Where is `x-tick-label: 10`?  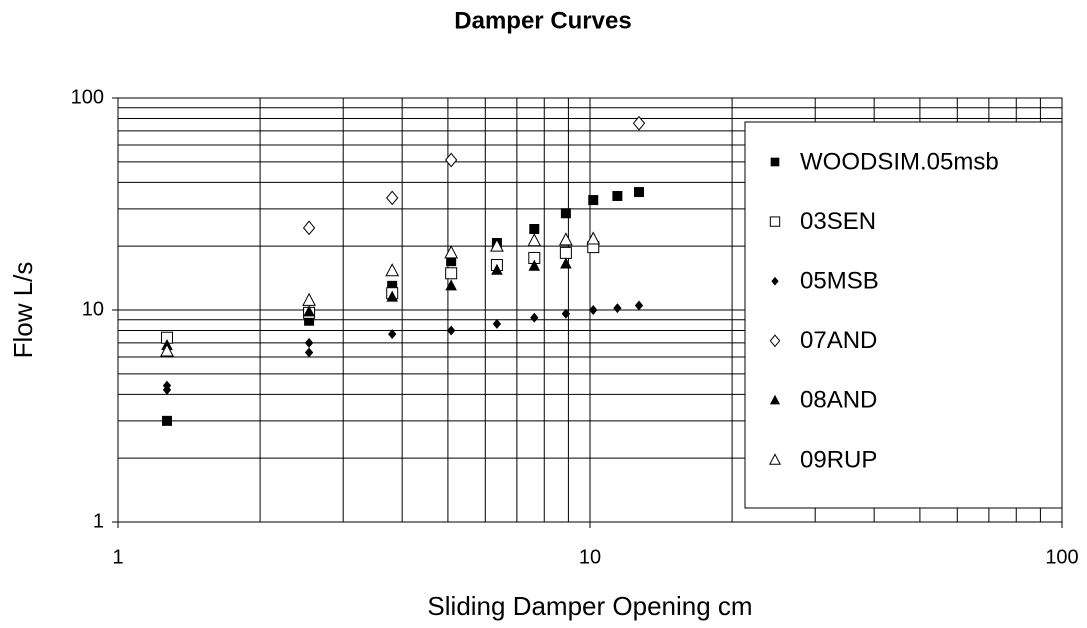
x-tick-label: 10 is located at coordinates (590, 557).